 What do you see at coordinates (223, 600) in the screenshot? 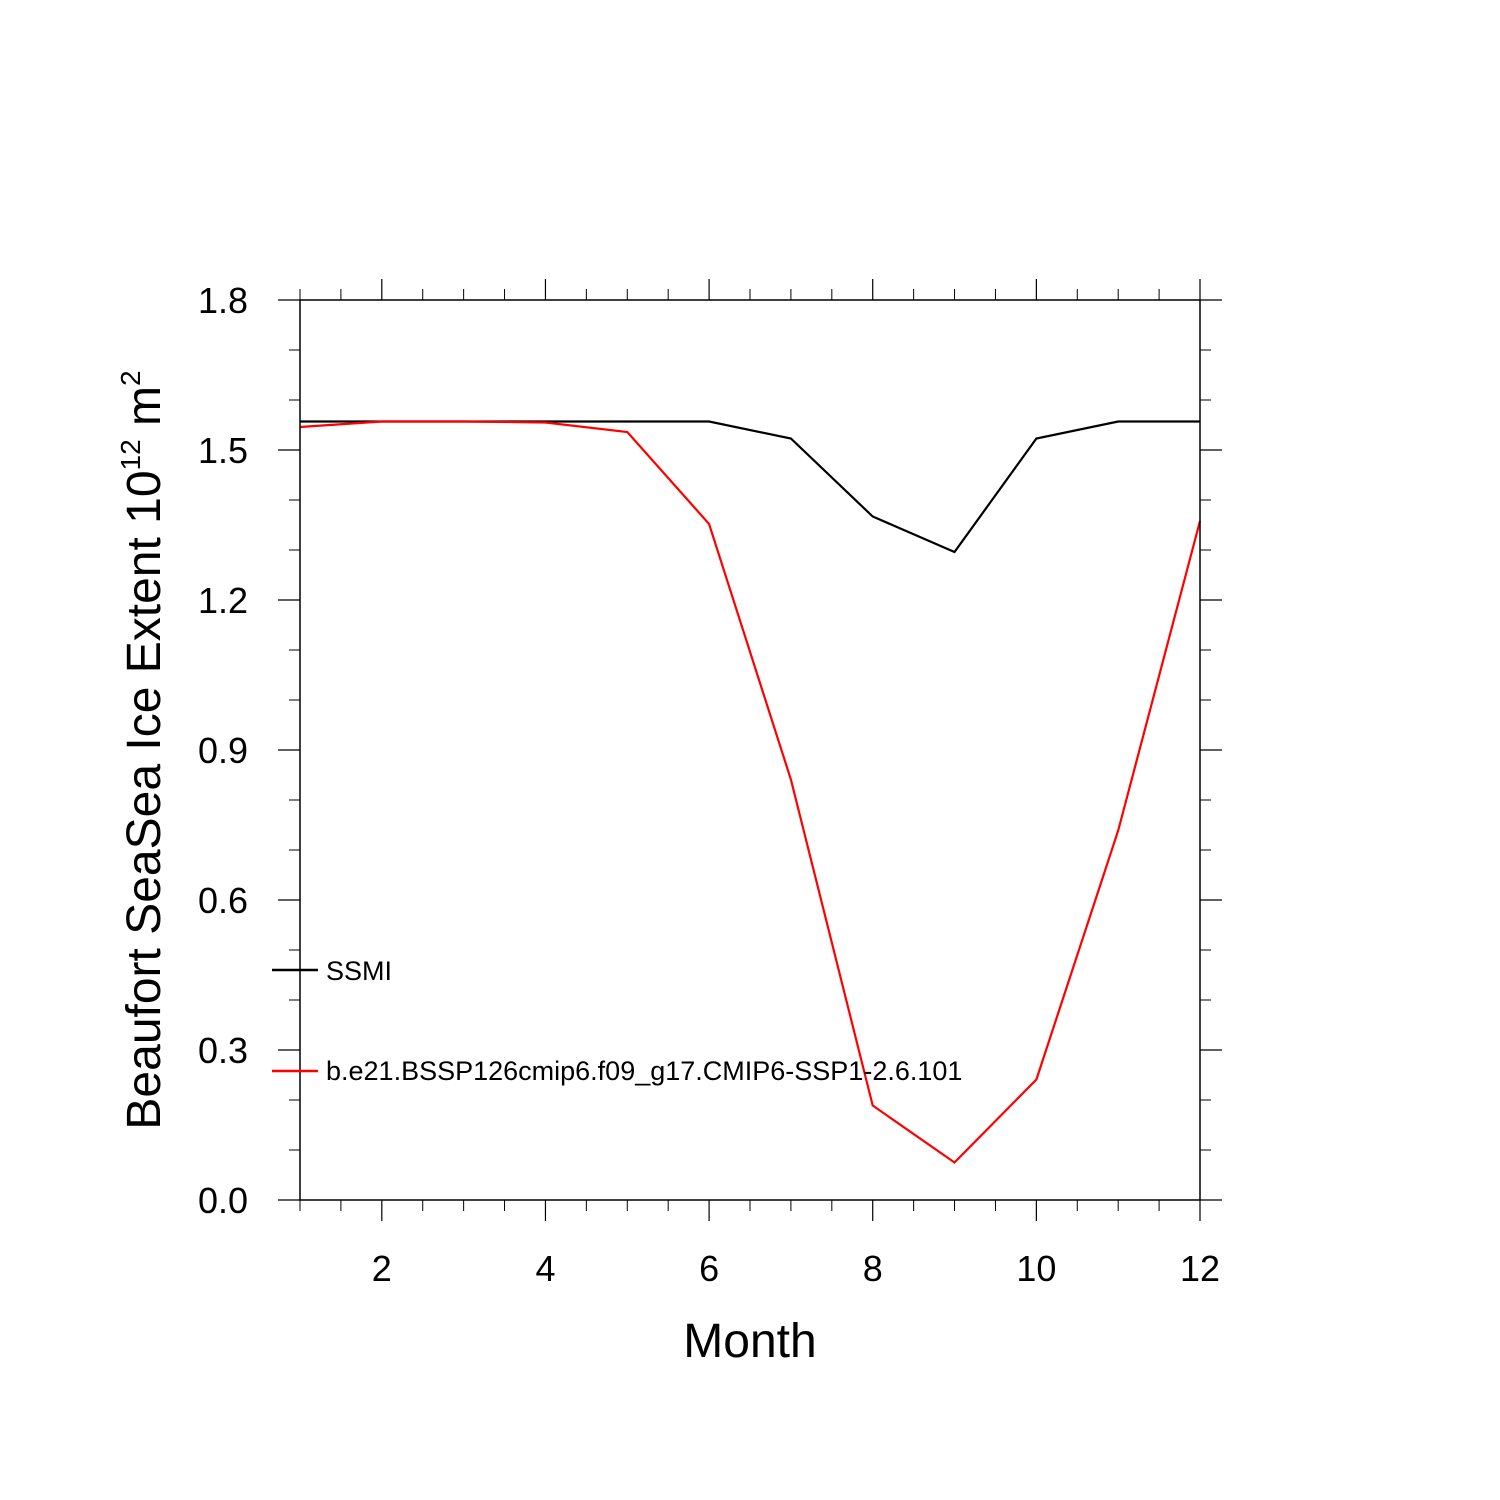
I see `y-tick-label: 1.2` at bounding box center [223, 600].